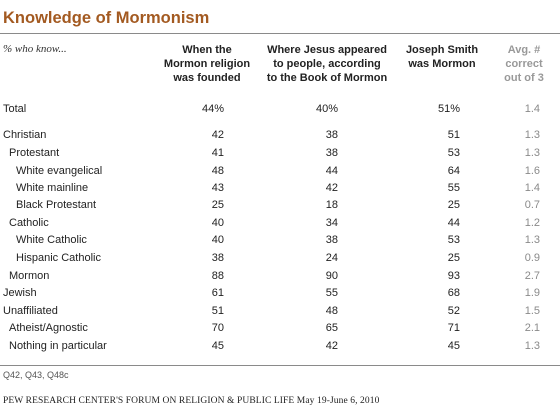 The width and height of the screenshot is (560, 420). I want to click on table-cell: 40%, so click(326, 109).